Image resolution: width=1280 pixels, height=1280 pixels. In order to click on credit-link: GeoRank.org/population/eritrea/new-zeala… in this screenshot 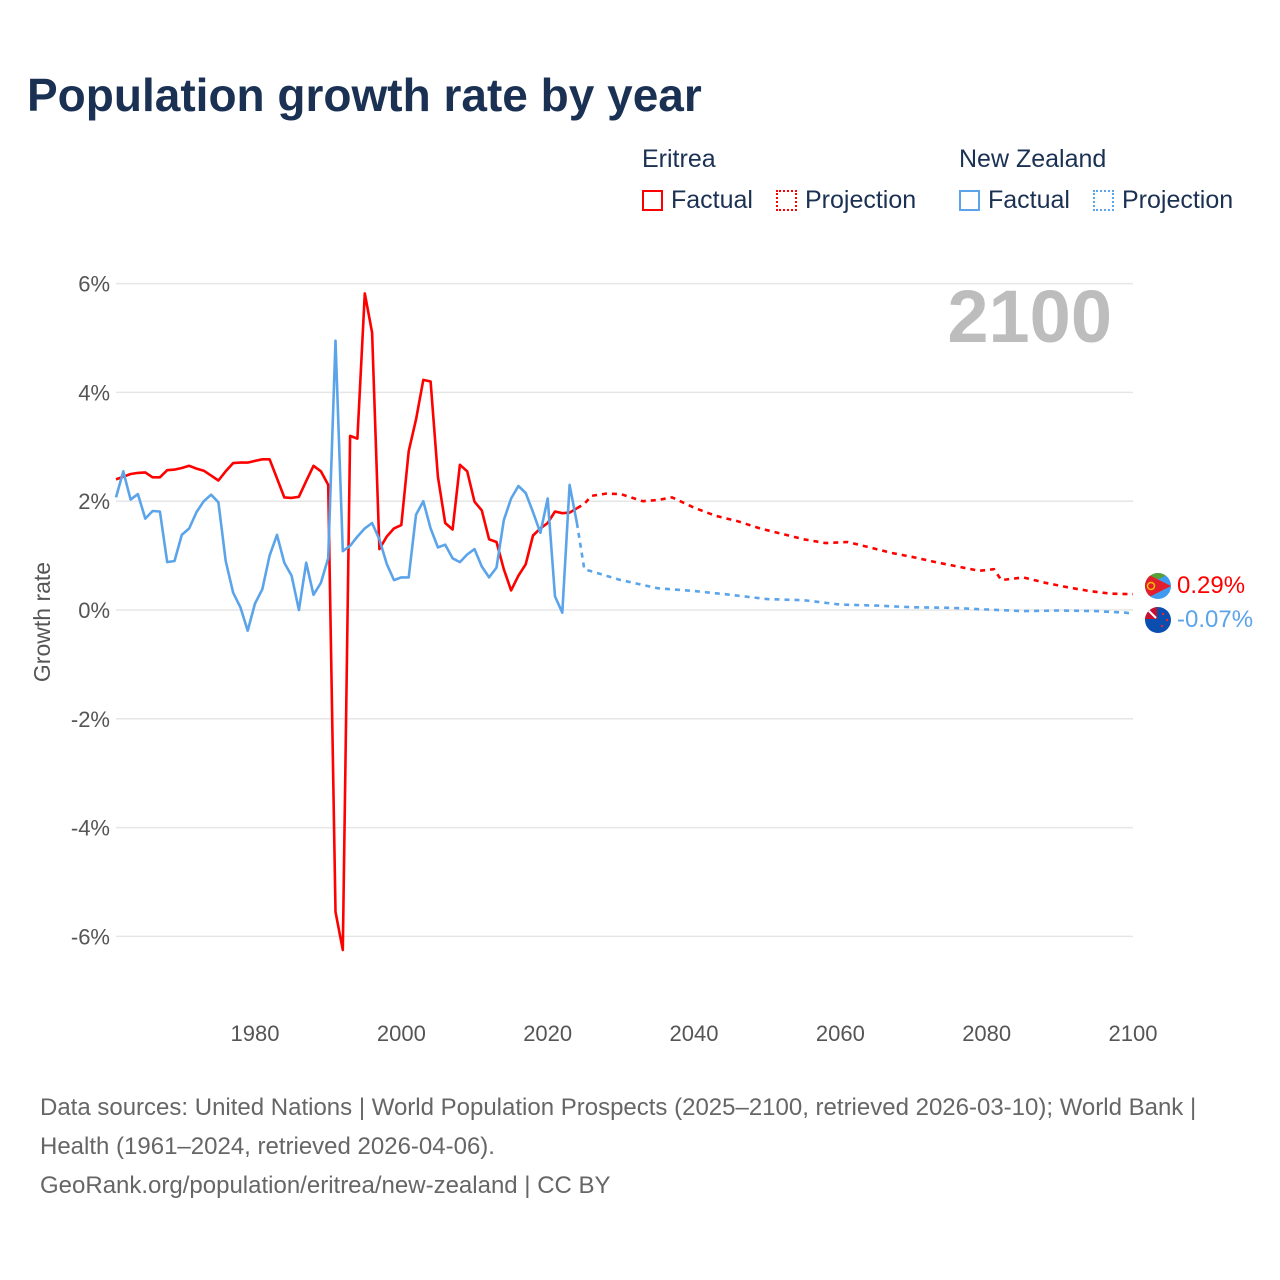, I will do `click(325, 1185)`.